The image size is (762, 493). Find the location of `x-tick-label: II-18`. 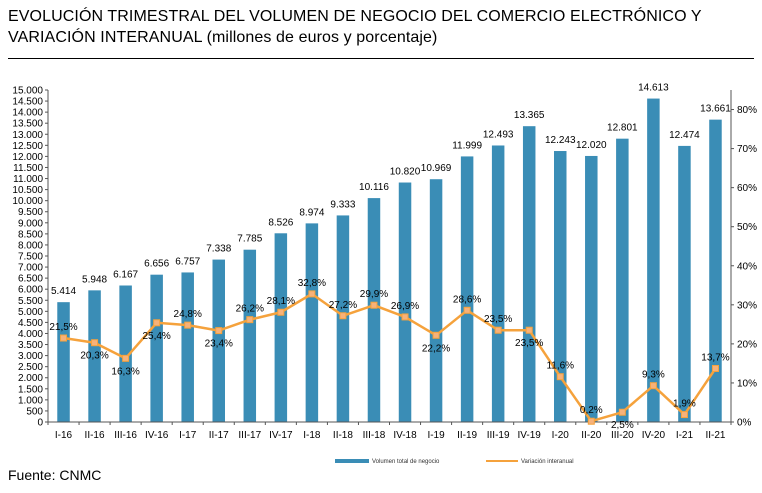

x-tick-label: II-18 is located at coordinates (343, 435).